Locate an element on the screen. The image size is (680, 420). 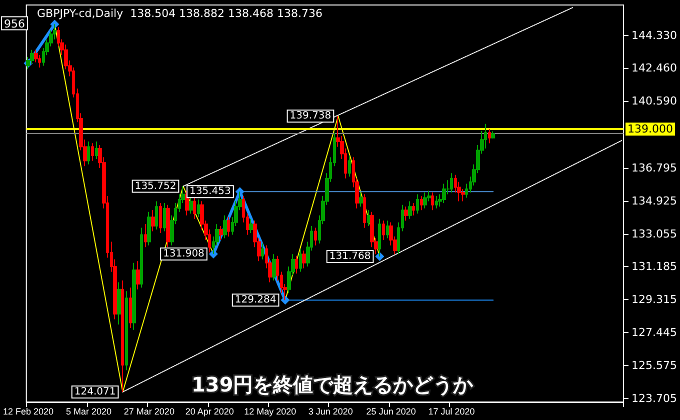
data-label: 129.284 is located at coordinates (255, 300).